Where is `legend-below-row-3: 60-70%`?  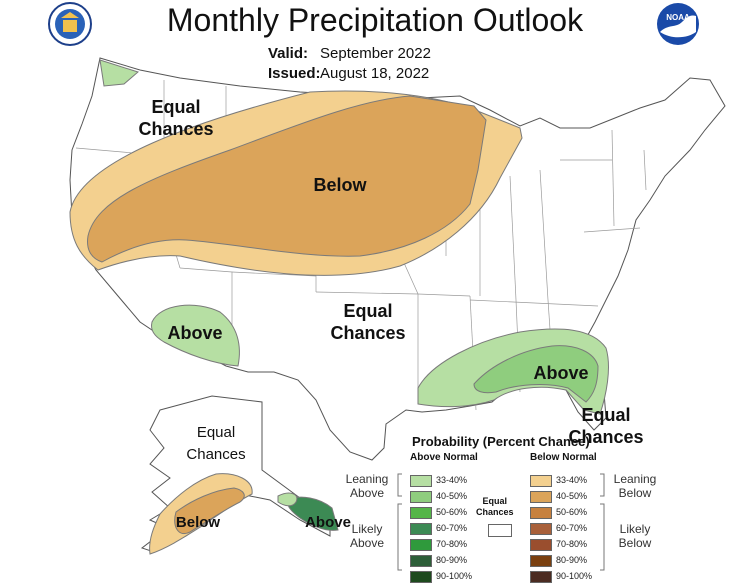 legend-below-row-3: 60-70% is located at coordinates (559, 528).